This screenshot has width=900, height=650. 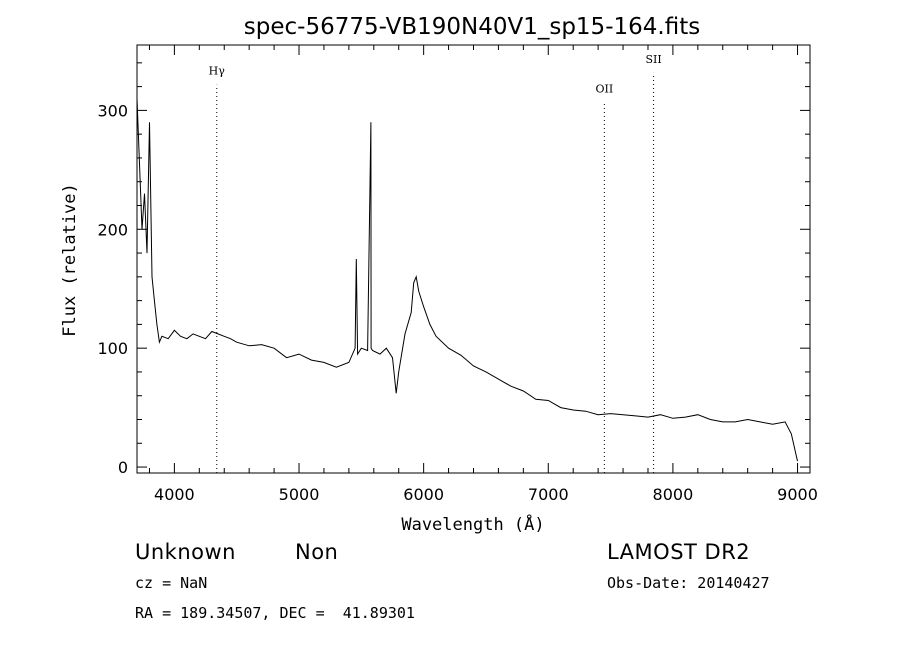 What do you see at coordinates (112, 229) in the screenshot?
I see `y-tick-label: 200` at bounding box center [112, 229].